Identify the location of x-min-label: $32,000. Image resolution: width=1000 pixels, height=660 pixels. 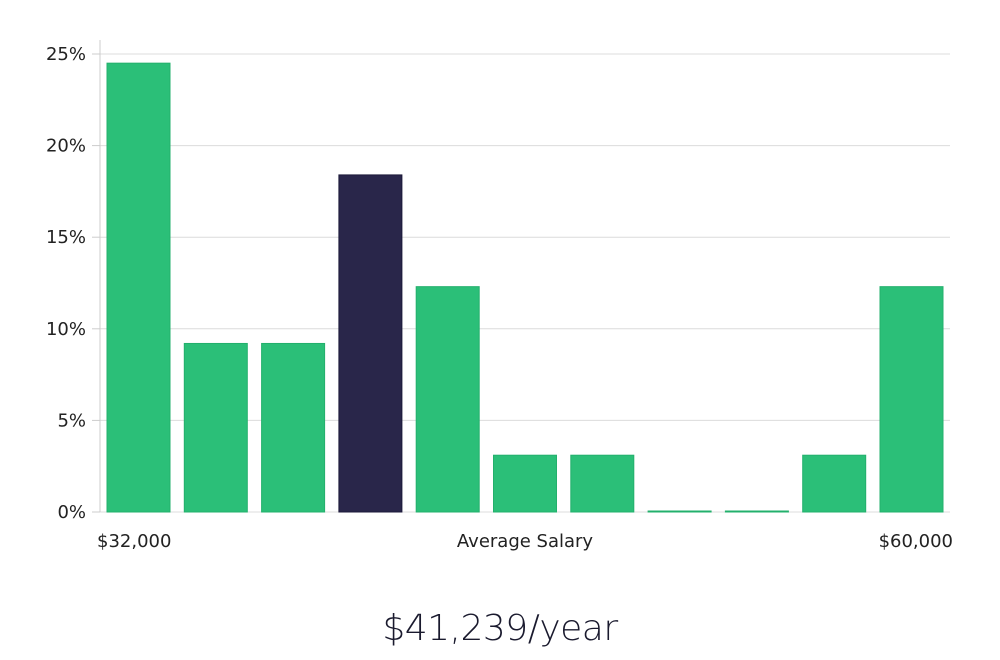
(134, 541).